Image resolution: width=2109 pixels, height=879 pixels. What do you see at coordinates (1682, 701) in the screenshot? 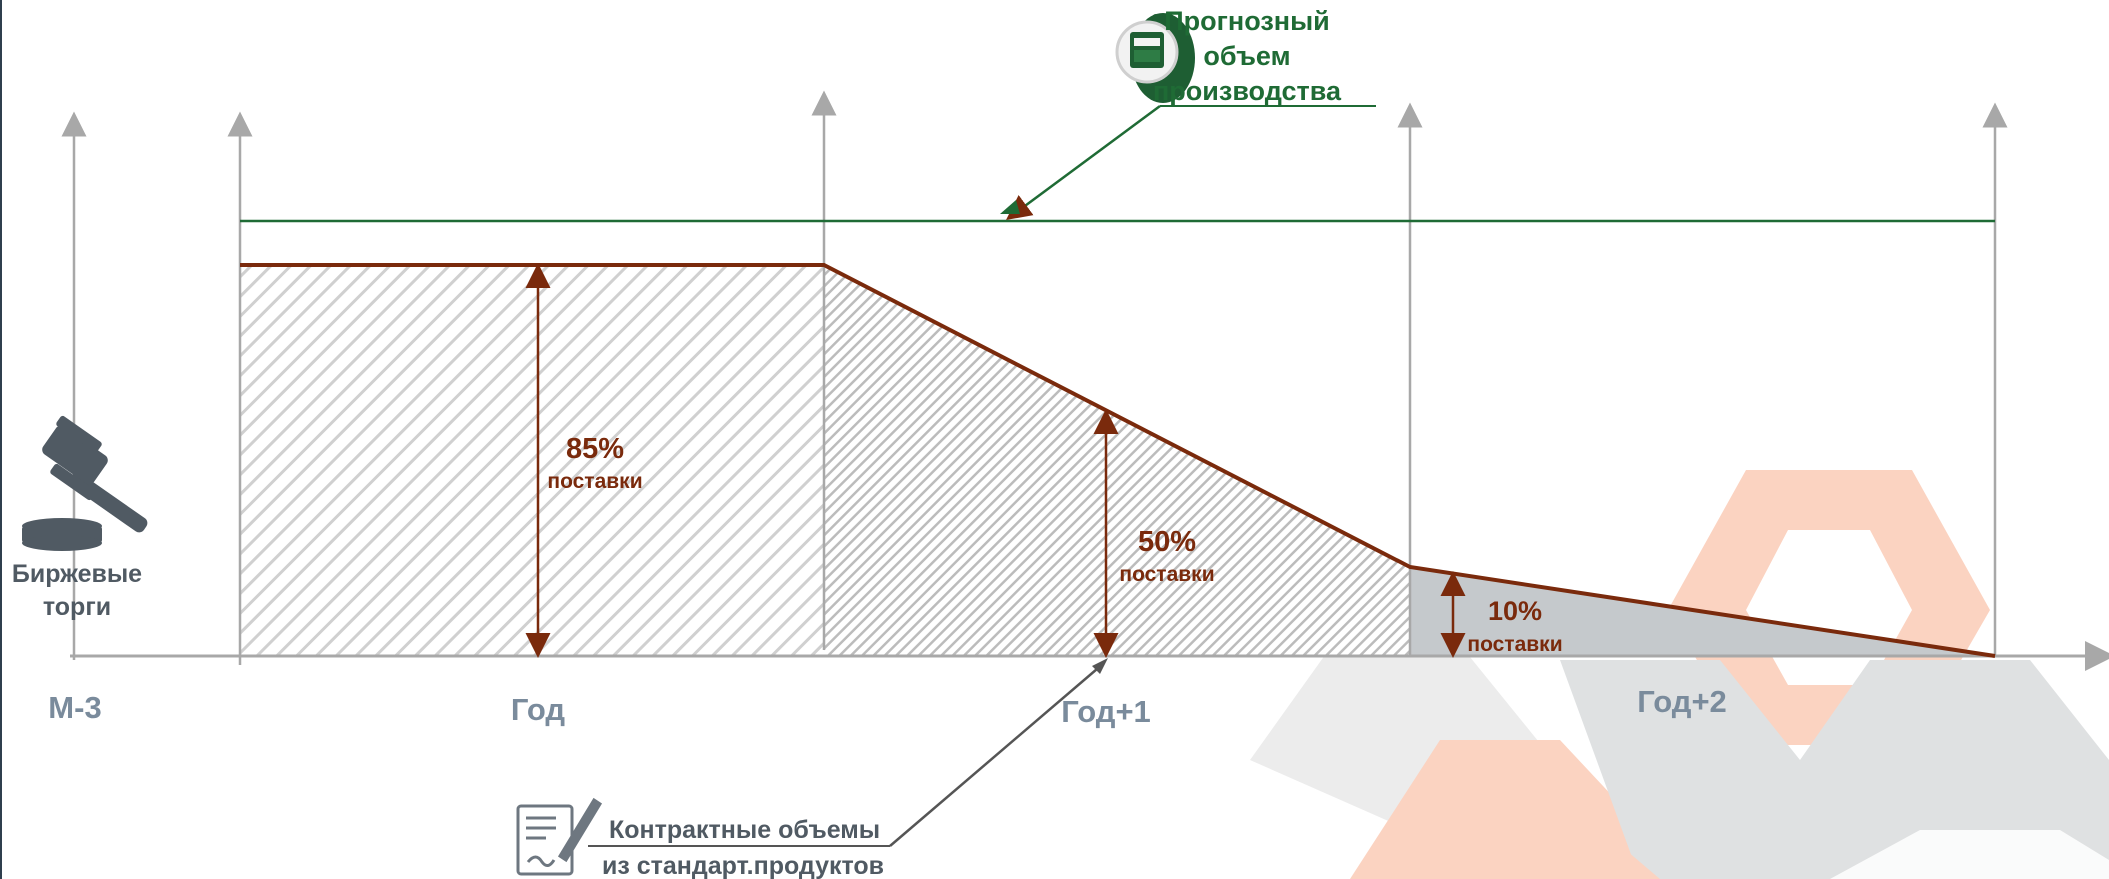
I see `period-year2: Год+2` at bounding box center [1682, 701].